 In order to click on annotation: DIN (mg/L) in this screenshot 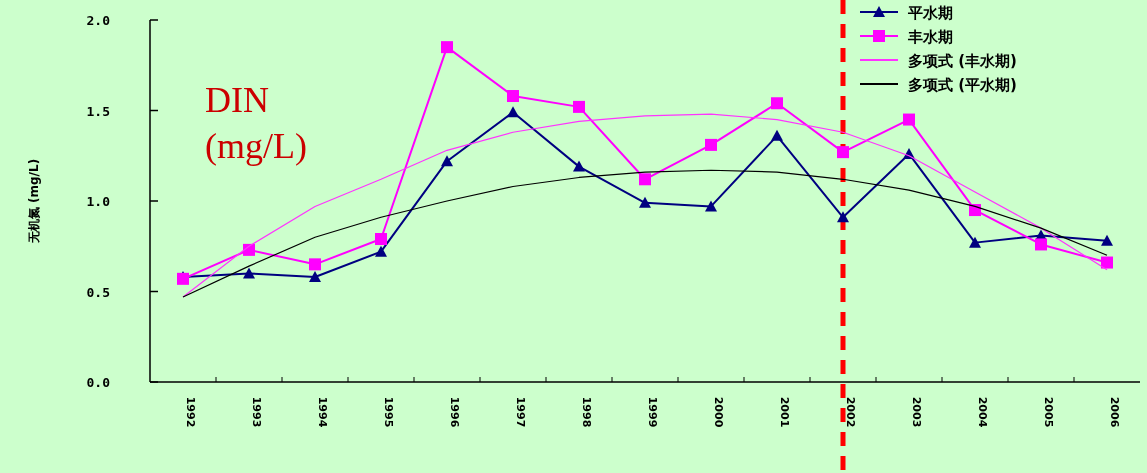, I will do `click(256, 123)`.